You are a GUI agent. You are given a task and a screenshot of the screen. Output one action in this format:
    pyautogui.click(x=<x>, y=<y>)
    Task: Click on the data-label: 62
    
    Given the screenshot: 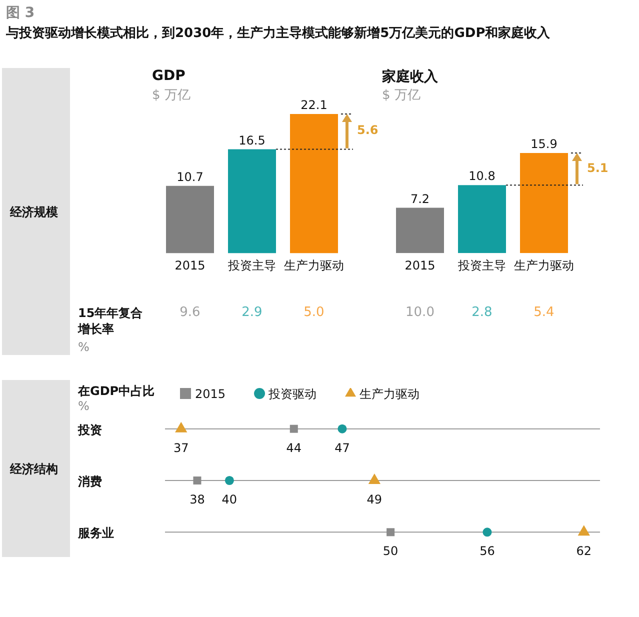 What is the action you would take?
    pyautogui.click(x=584, y=551)
    